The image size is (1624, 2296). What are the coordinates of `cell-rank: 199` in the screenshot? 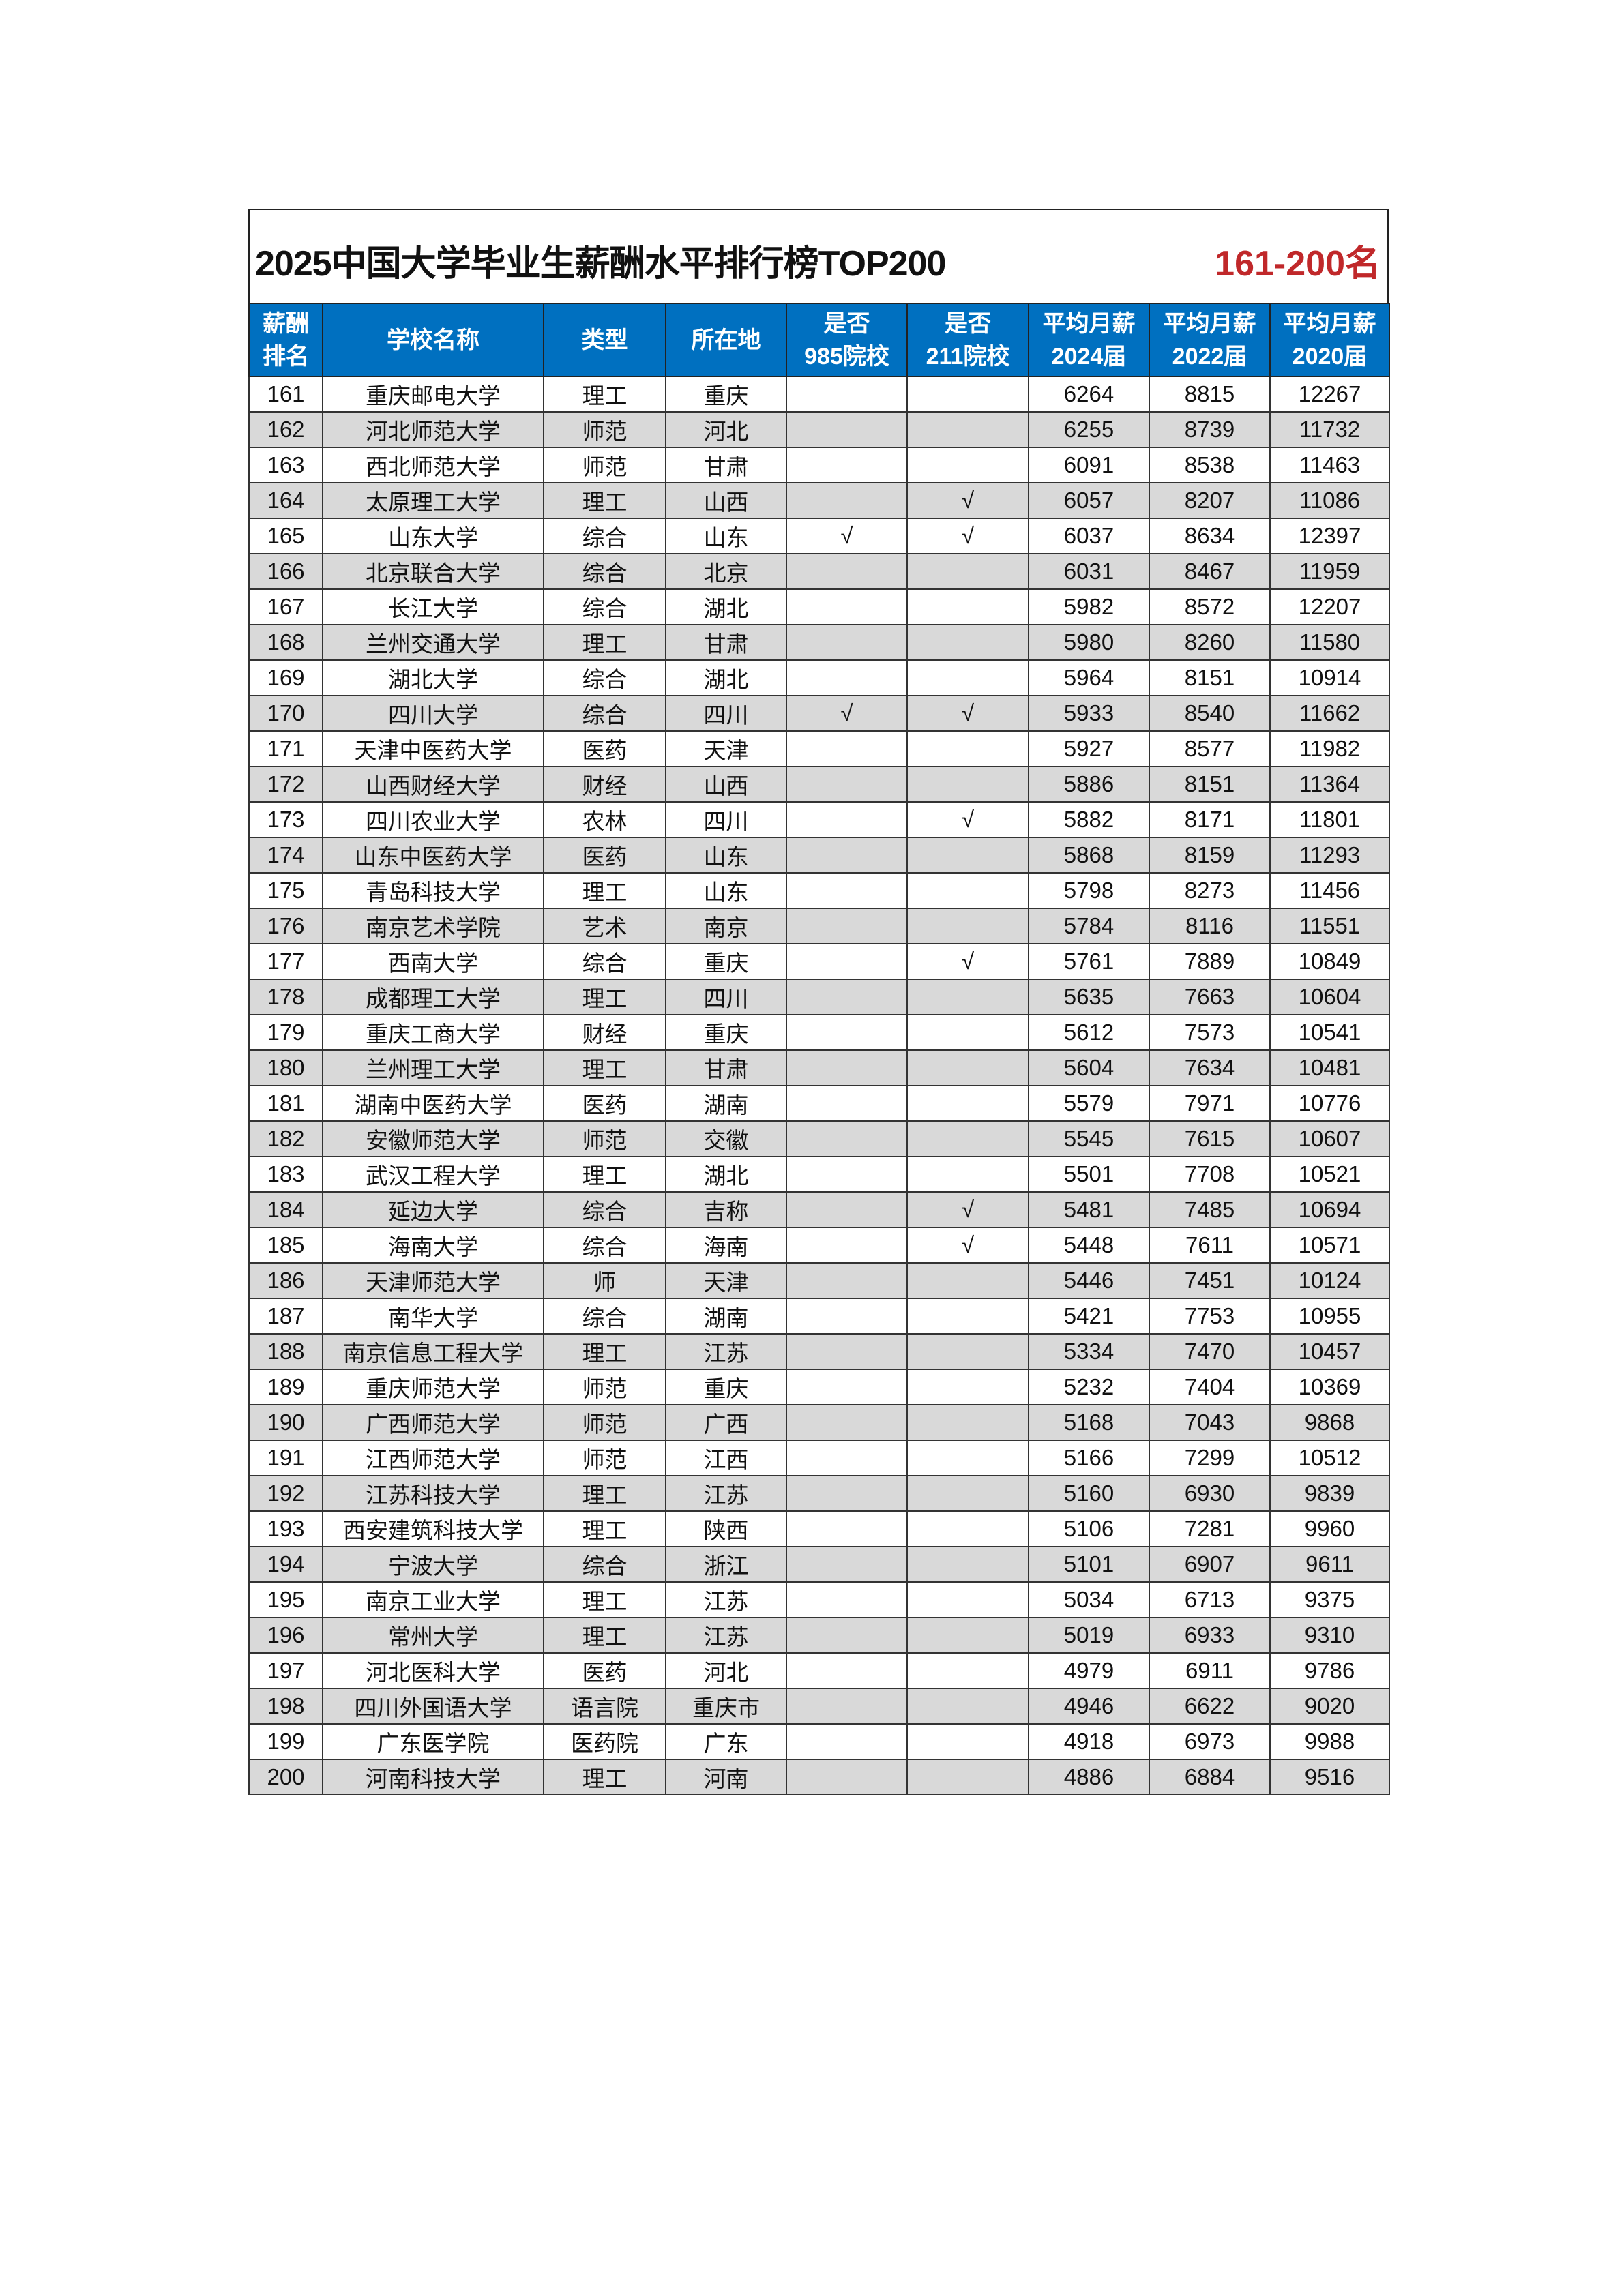 It's located at (285, 1742).